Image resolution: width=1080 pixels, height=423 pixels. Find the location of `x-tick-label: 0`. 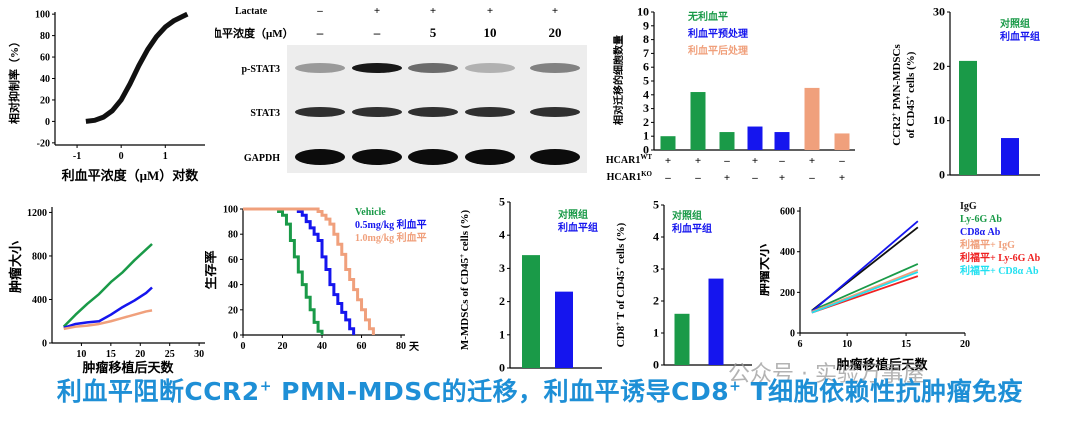

x-tick-label: 0 is located at coordinates (121, 156).